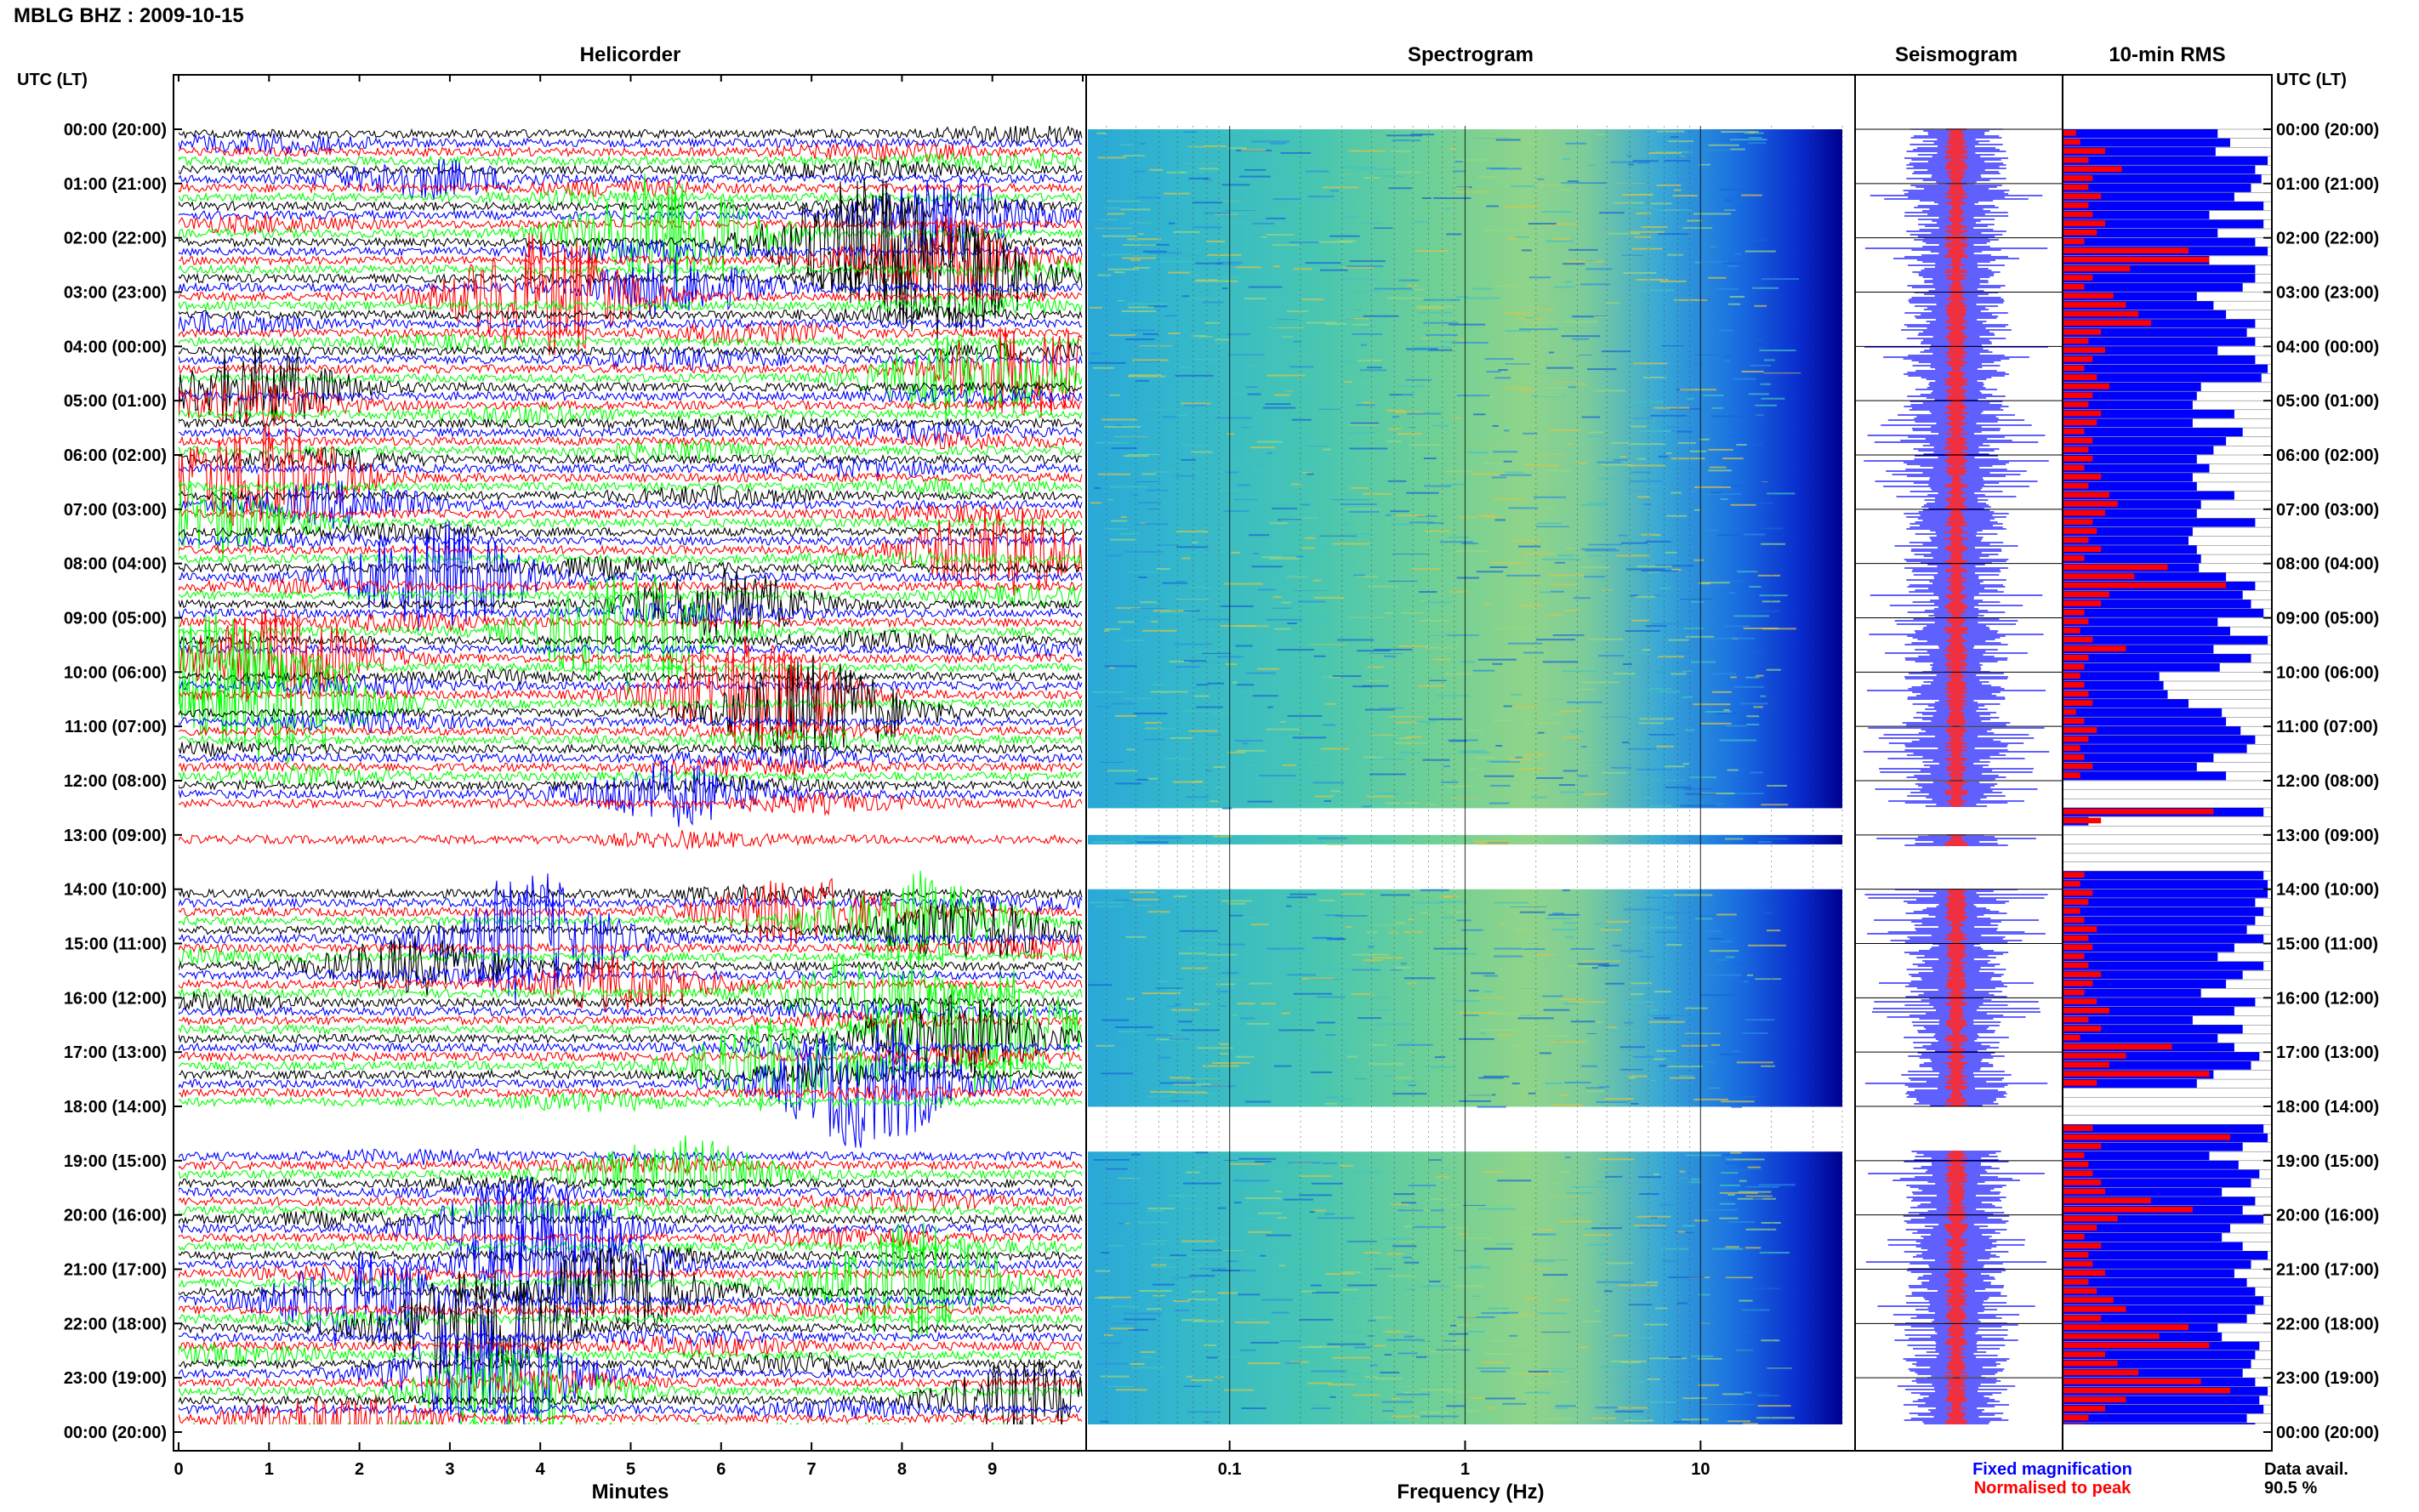  What do you see at coordinates (115, 672) in the screenshot?
I see `hour-tick-label-left: 10:00 (06:00)` at bounding box center [115, 672].